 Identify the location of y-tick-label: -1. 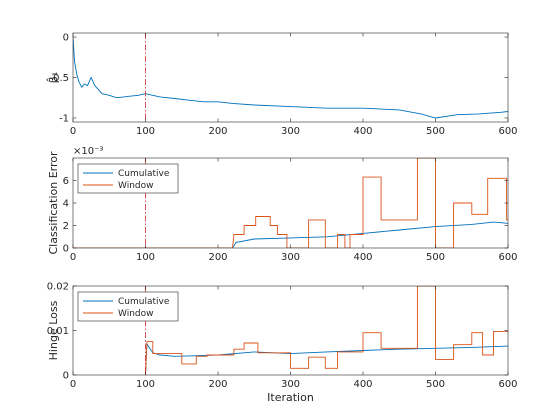
(64, 118).